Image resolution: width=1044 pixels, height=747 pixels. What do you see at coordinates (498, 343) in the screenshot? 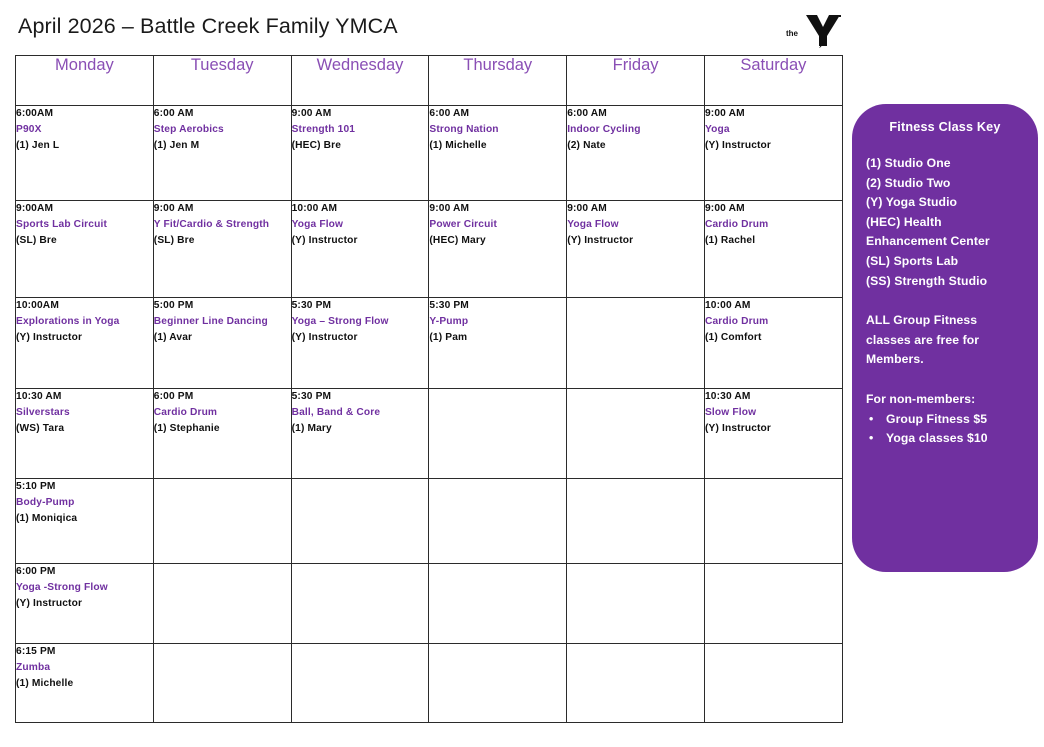
I see `class-cell: 5:30 PM Y-Pump (1) Pam` at bounding box center [498, 343].